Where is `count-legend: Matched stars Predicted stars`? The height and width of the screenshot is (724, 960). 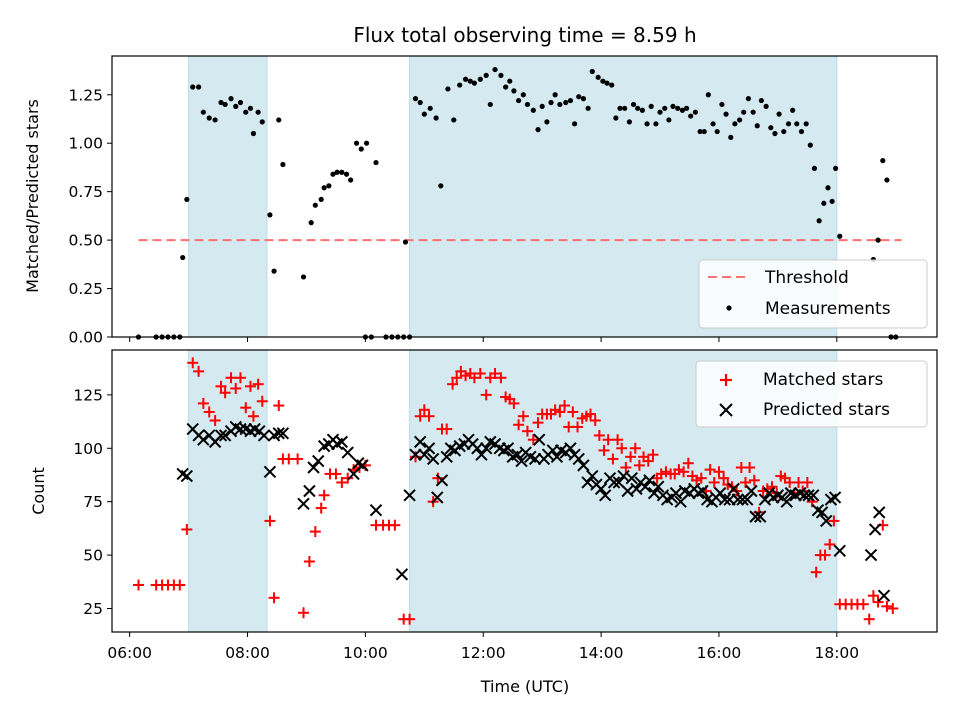
count-legend: Matched stars Predicted stars is located at coordinates (811, 394).